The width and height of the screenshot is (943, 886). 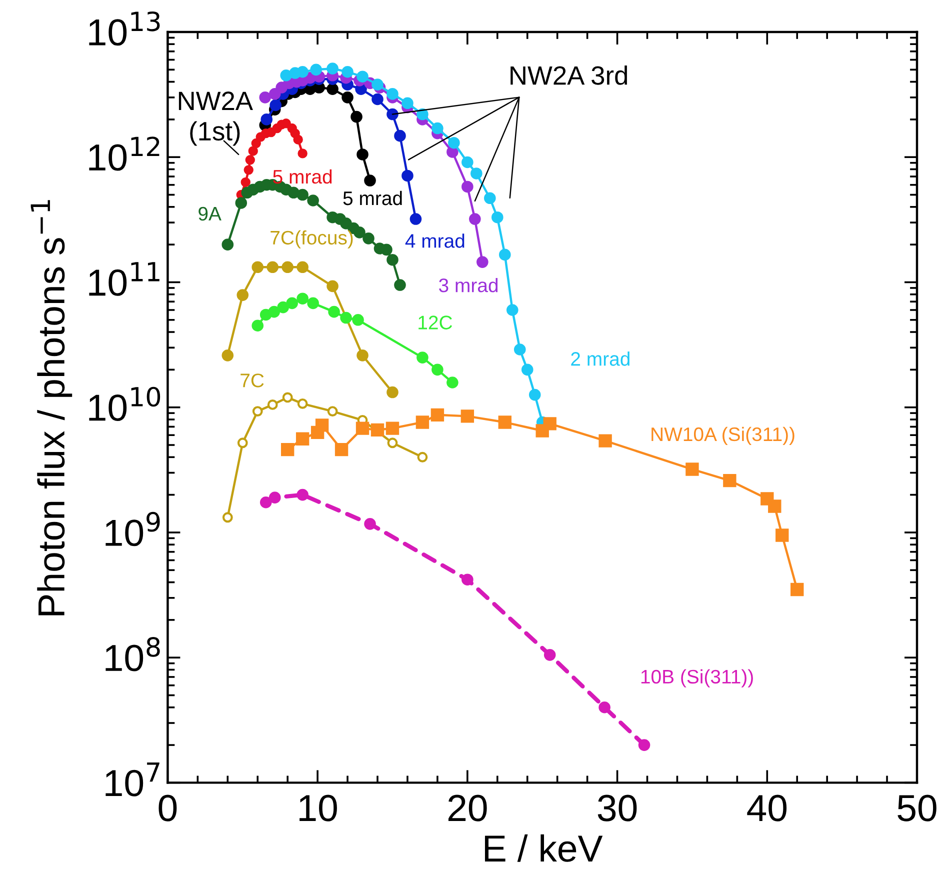 I want to click on x-tick-label: 50, so click(x=917, y=808).